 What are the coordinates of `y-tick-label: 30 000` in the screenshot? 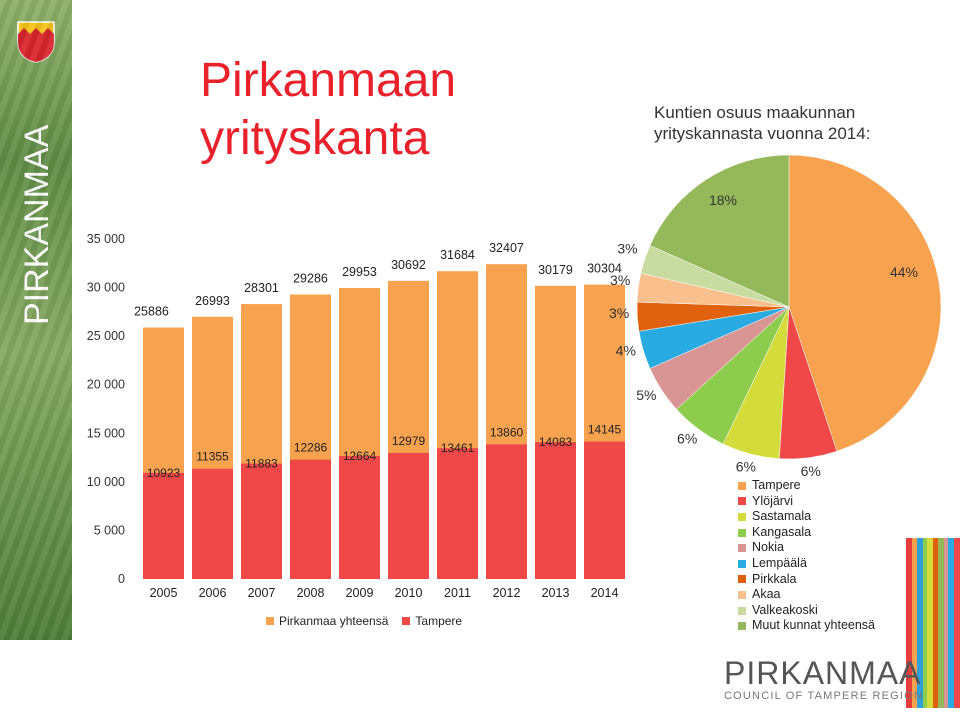 It's located at (106, 288).